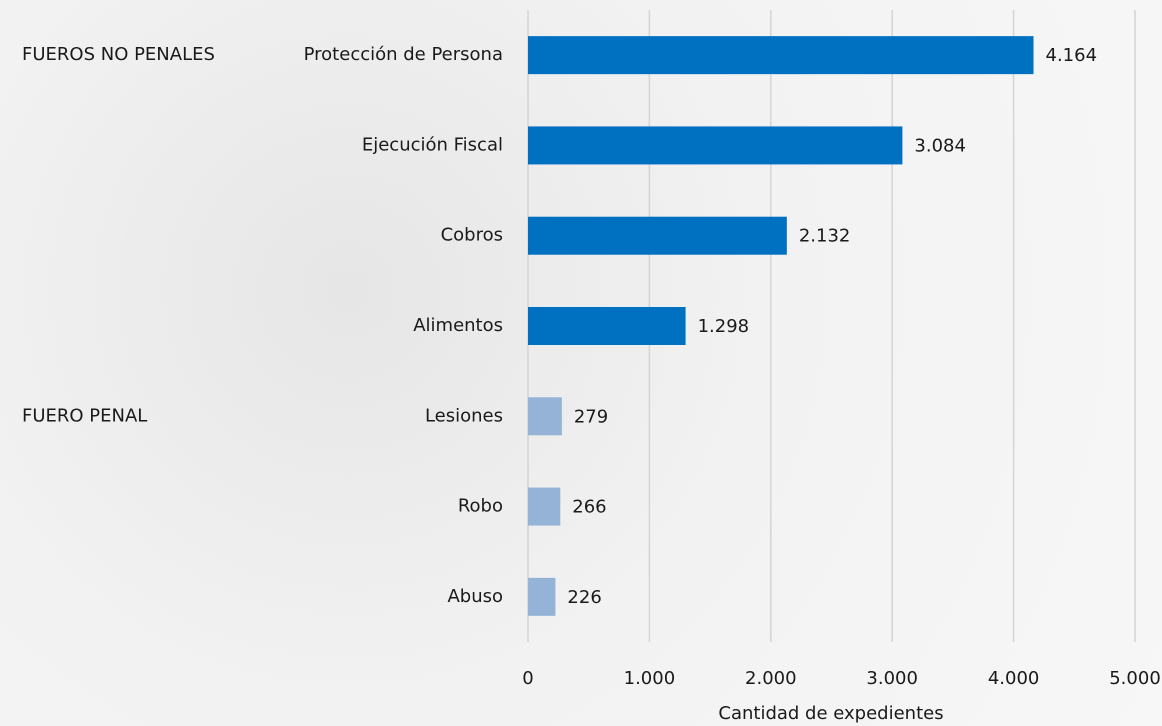 The height and width of the screenshot is (726, 1162). Describe the element at coordinates (940, 145) in the screenshot. I see `value-label: 3.084` at that location.